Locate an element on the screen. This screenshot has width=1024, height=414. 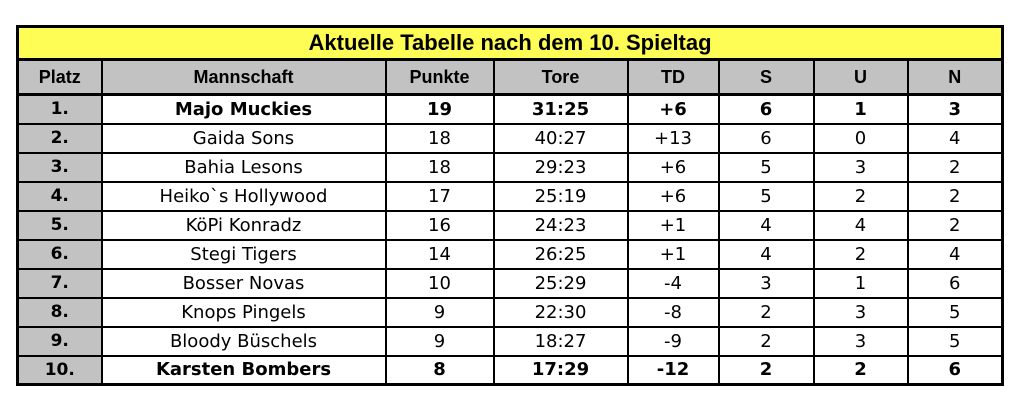
table-row: 4. Heiko`s Hollywood 17 25:19 +6 5 2 2 is located at coordinates (510, 196).